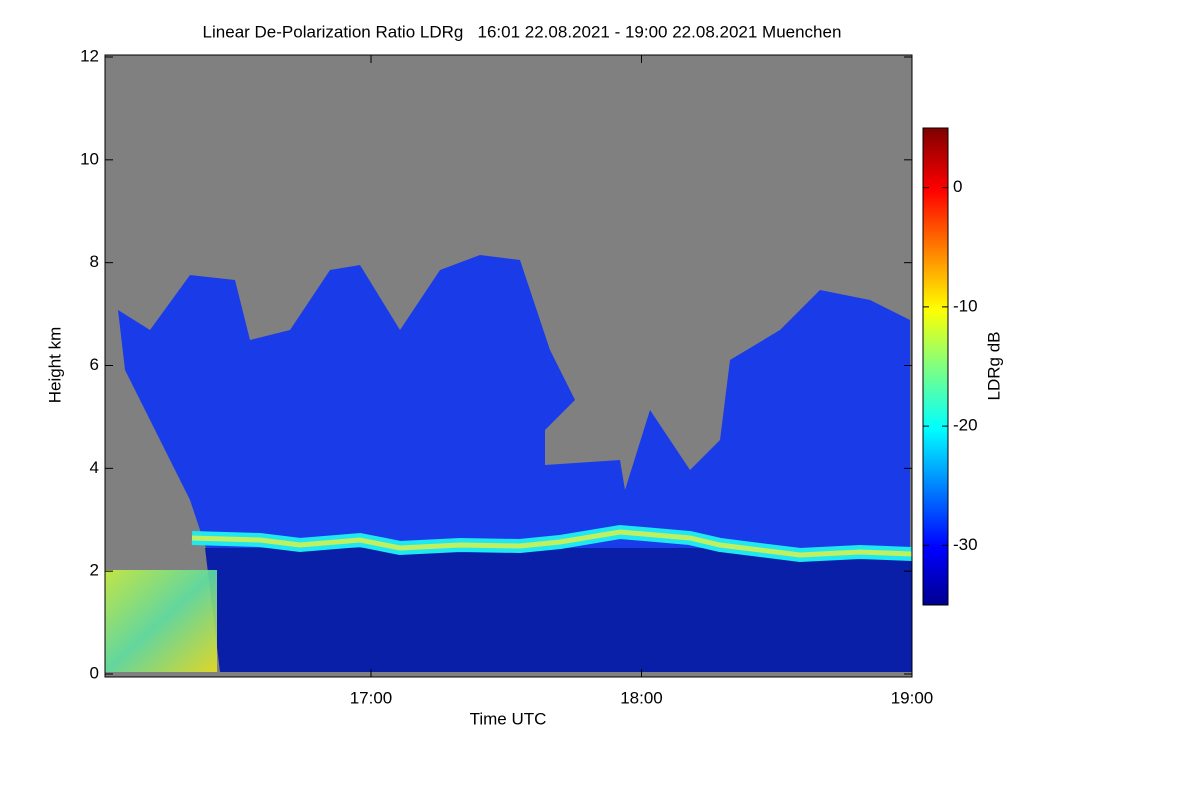  Describe the element at coordinates (54, 365) in the screenshot. I see `y-axis-label: Height km` at that location.